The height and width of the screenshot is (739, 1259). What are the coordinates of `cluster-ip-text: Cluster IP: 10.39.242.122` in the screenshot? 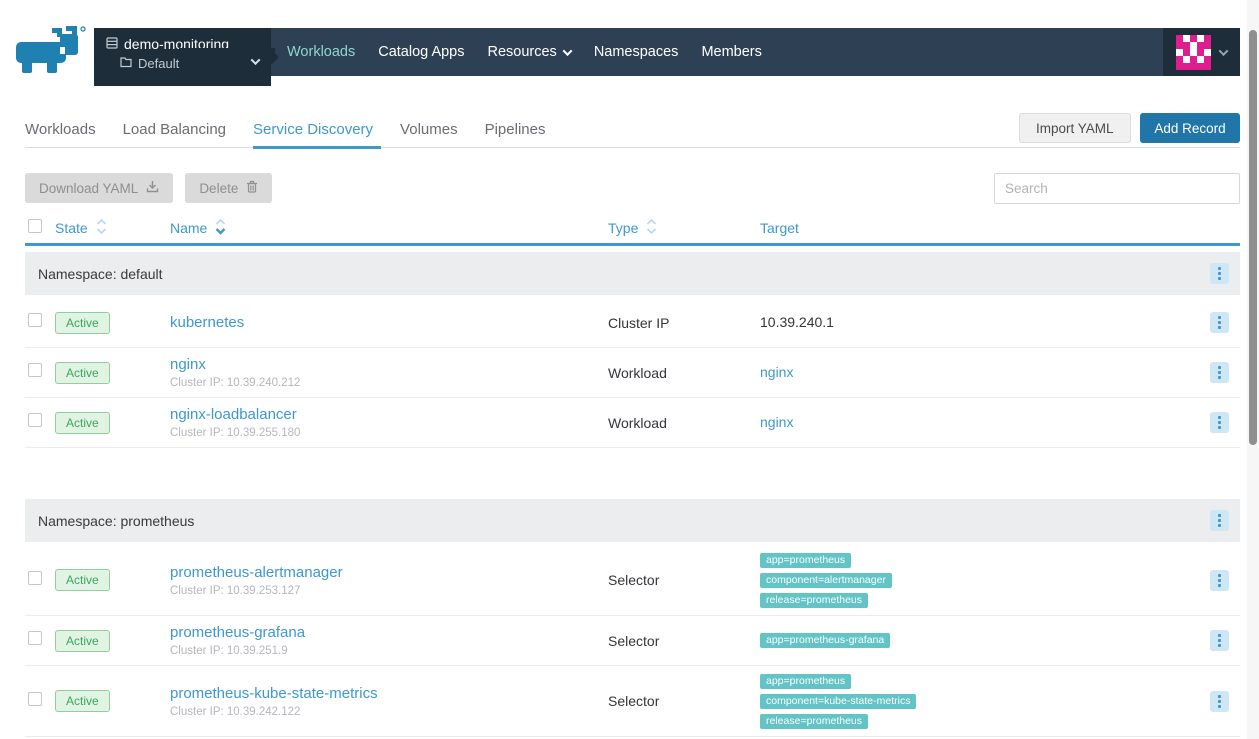 It's located at (235, 711).